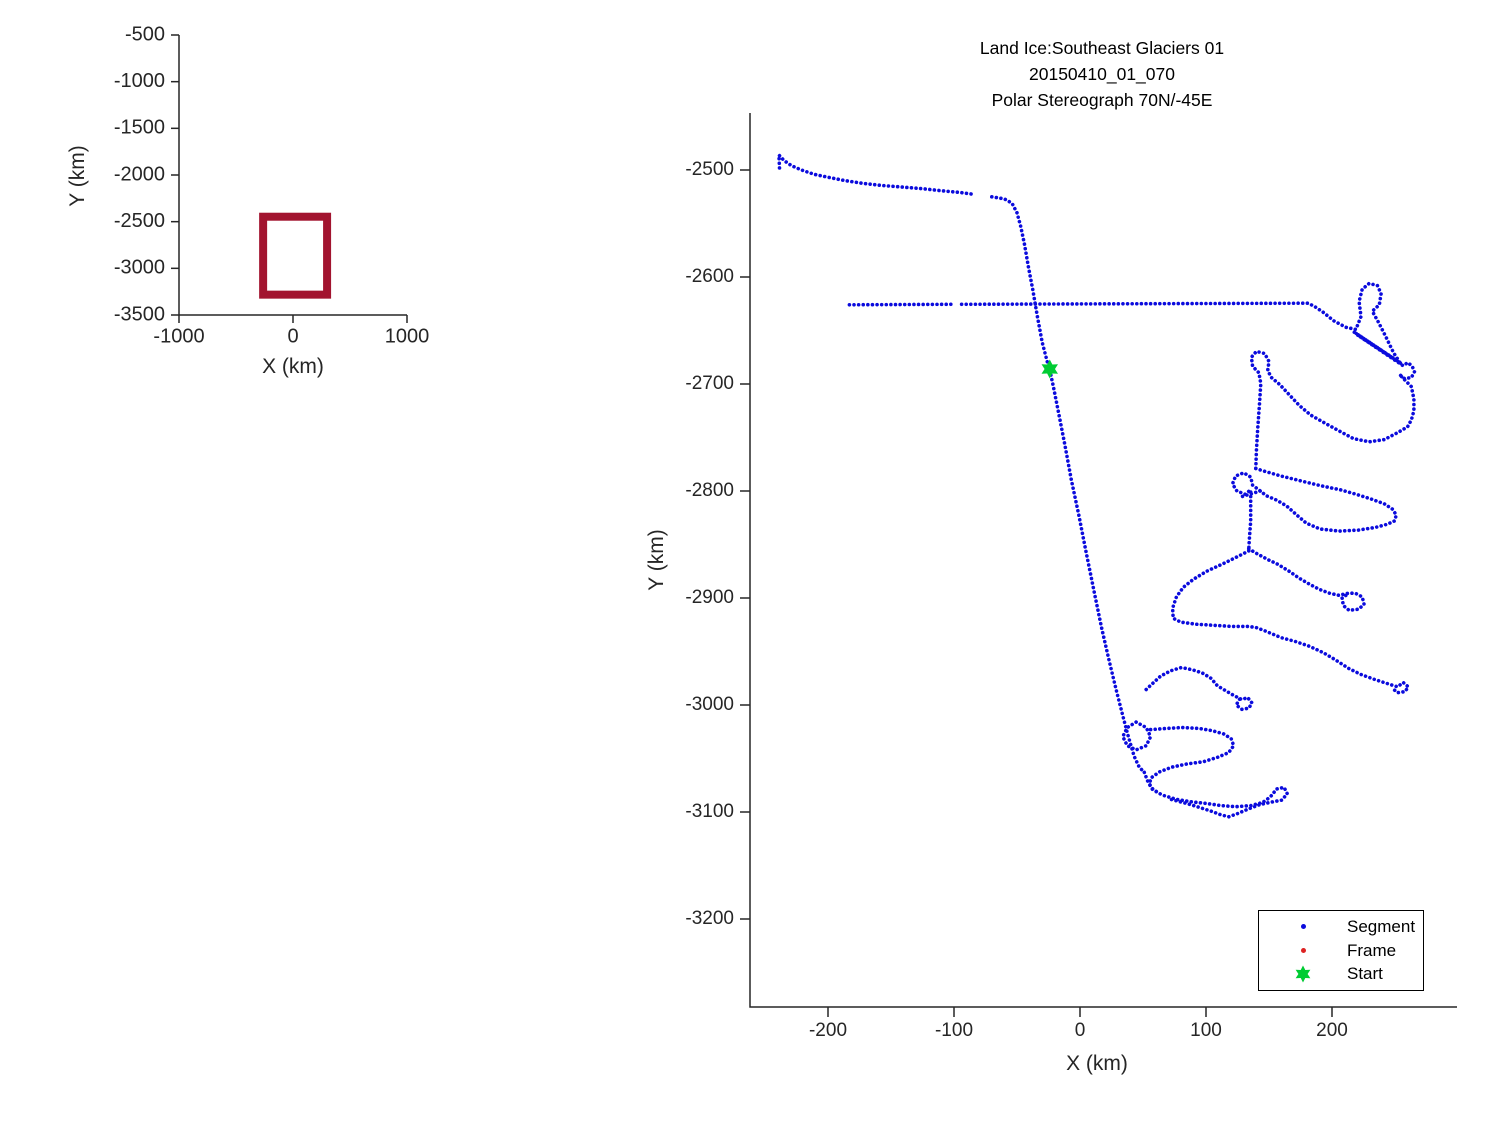  What do you see at coordinates (709, 811) in the screenshot?
I see `svg-text: -3100` at bounding box center [709, 811].